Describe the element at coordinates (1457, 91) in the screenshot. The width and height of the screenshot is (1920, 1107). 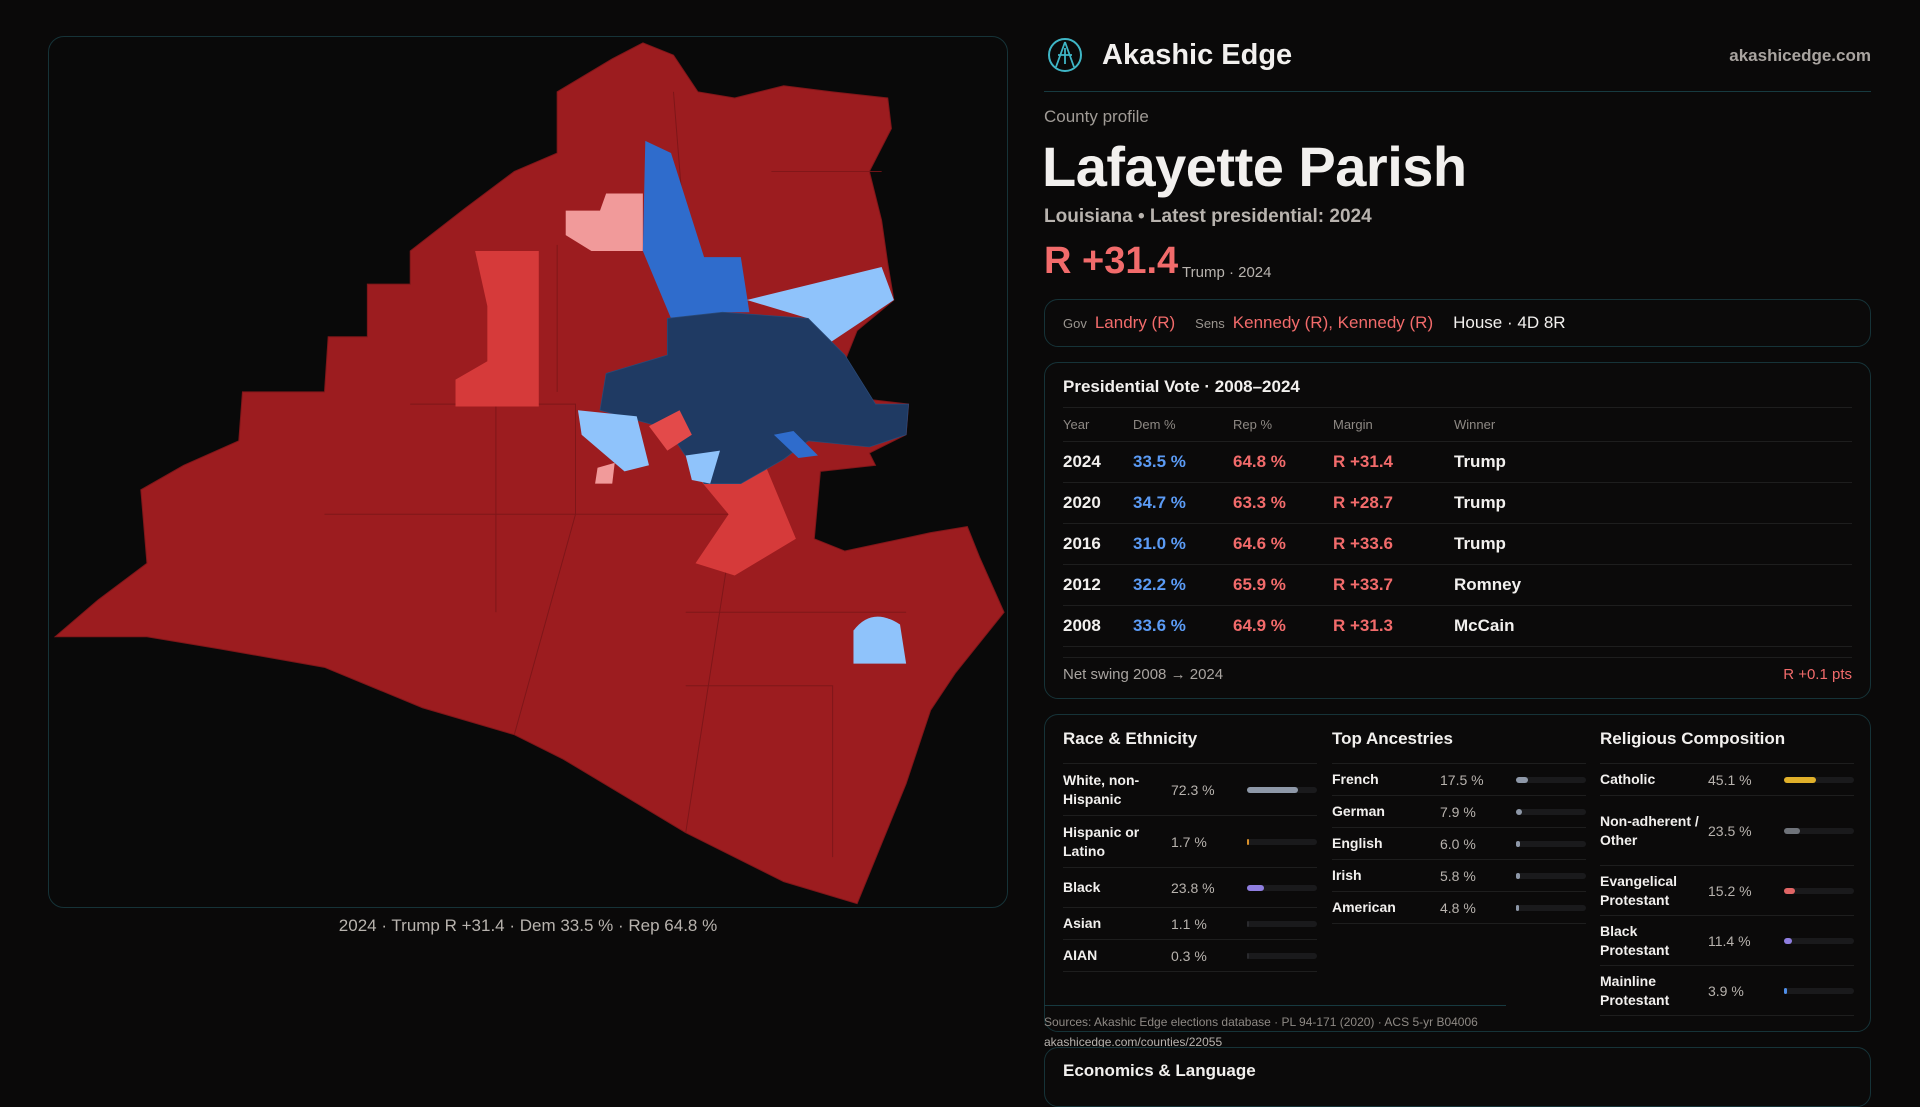
I see `header-divider` at that location.